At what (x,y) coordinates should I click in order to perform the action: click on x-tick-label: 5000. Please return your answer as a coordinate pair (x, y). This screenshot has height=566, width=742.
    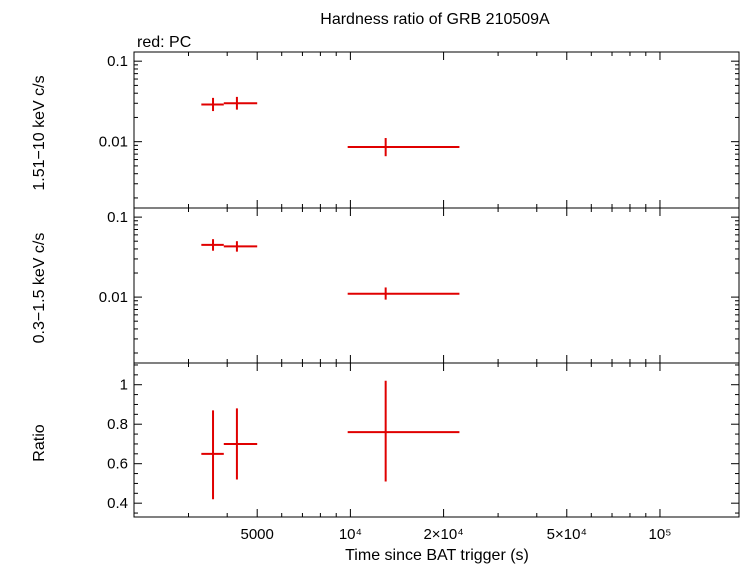
    Looking at the image, I should click on (257, 534).